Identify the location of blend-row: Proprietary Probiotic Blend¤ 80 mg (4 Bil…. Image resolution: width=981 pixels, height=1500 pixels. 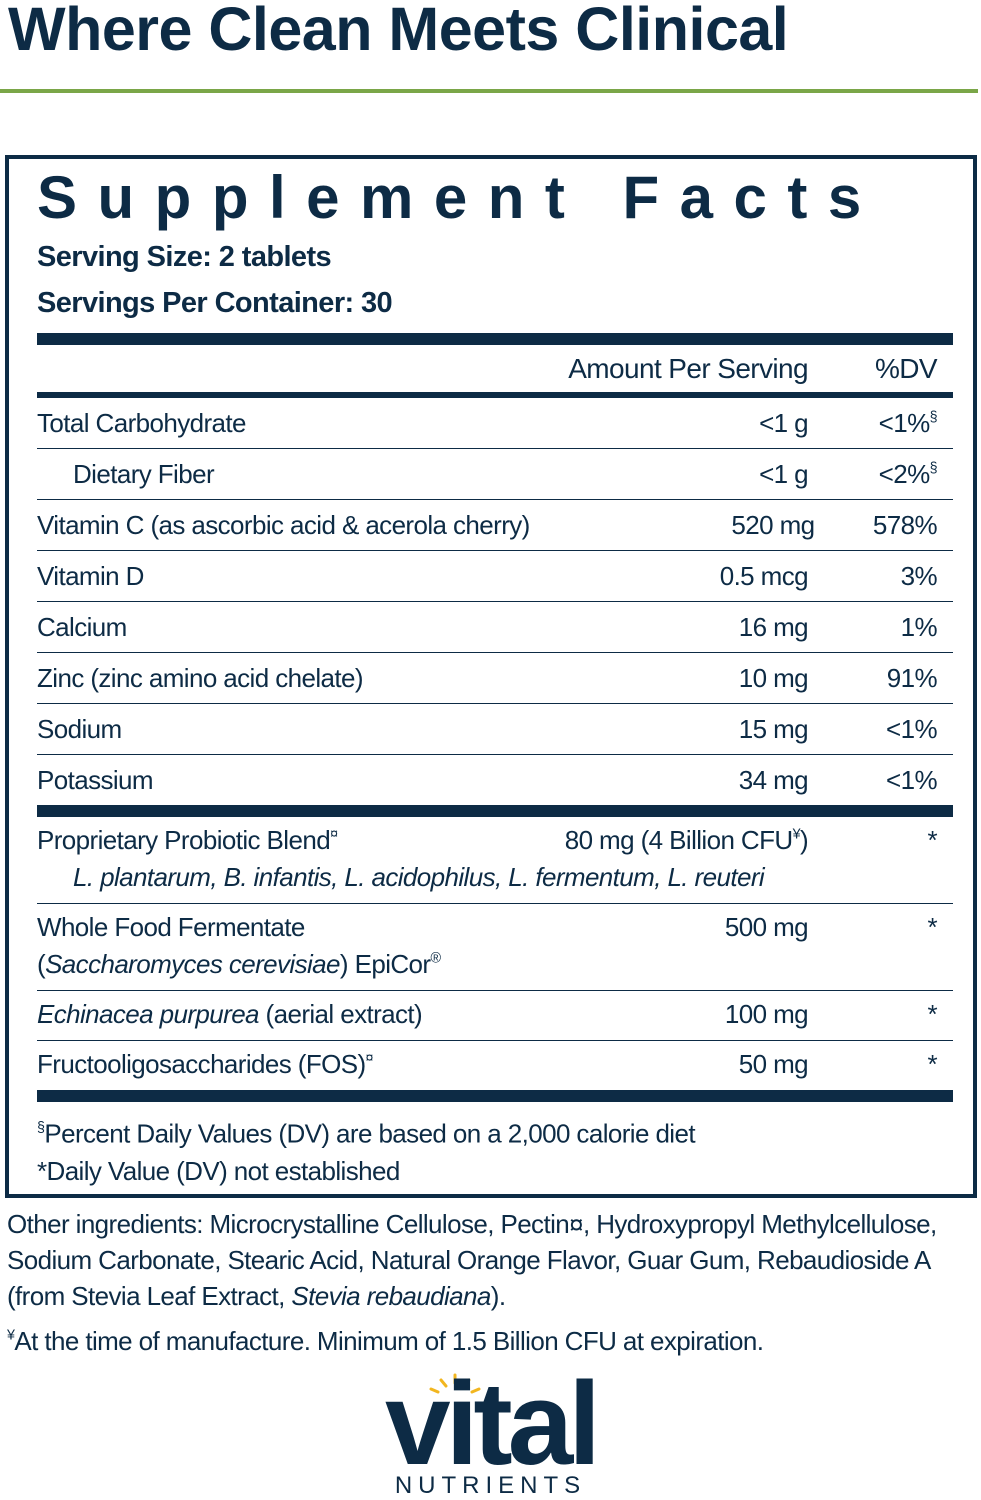
(495, 860).